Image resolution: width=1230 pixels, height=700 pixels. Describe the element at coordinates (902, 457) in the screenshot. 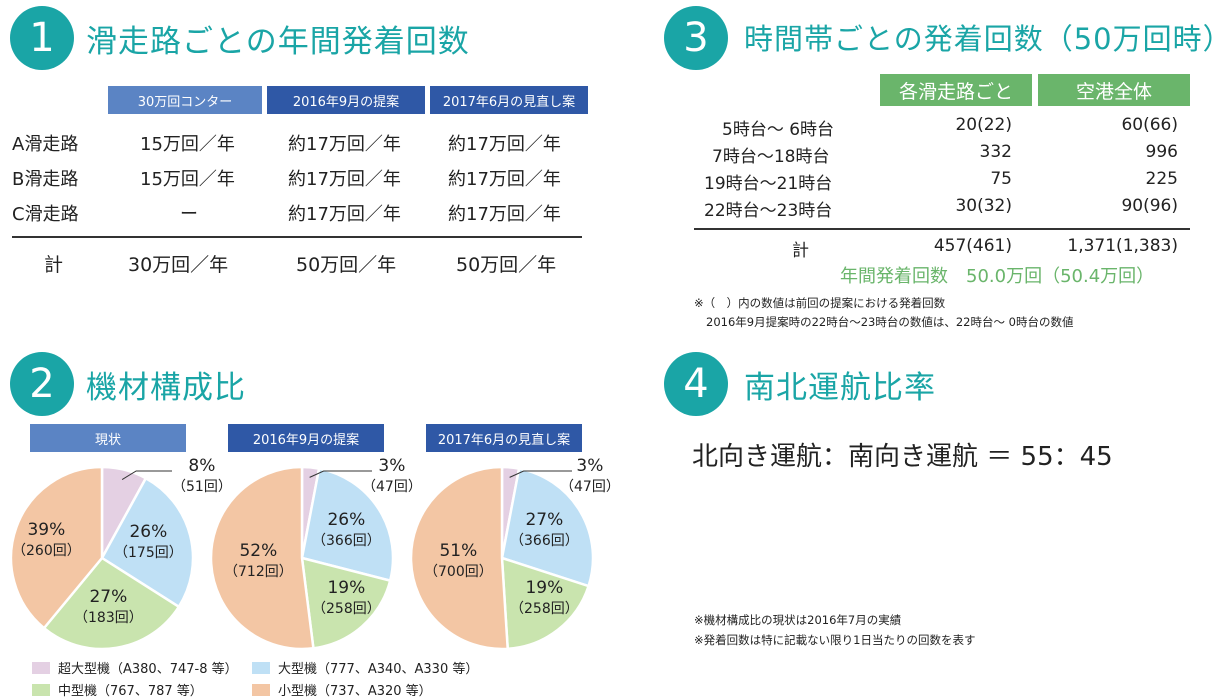

I see `direction-ratio: 北向き運航：南向き運航 ＝ 55：45` at that location.